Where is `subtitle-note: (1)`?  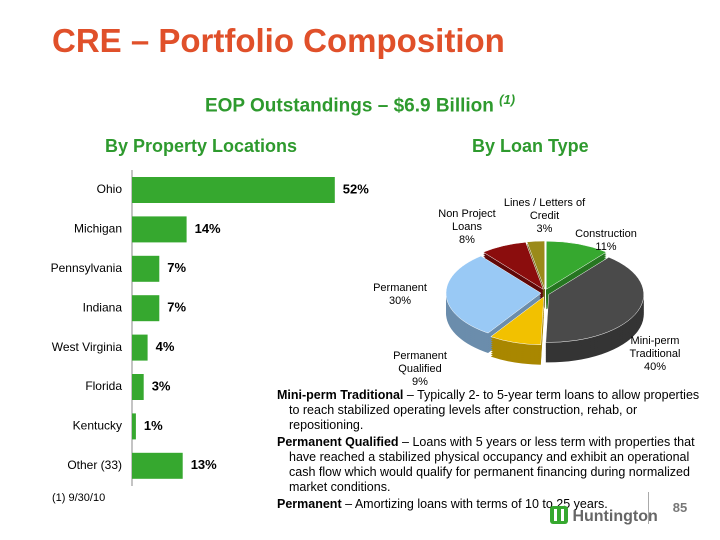
subtitle-note: (1) is located at coordinates (507, 99).